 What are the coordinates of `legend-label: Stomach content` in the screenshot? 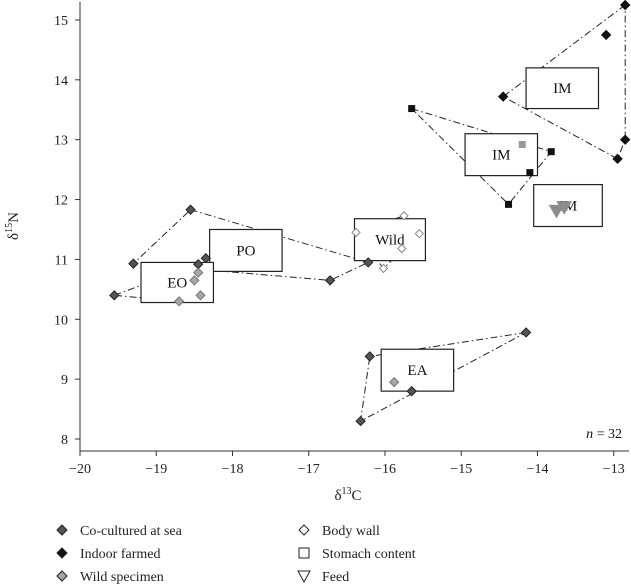 It's located at (369, 554).